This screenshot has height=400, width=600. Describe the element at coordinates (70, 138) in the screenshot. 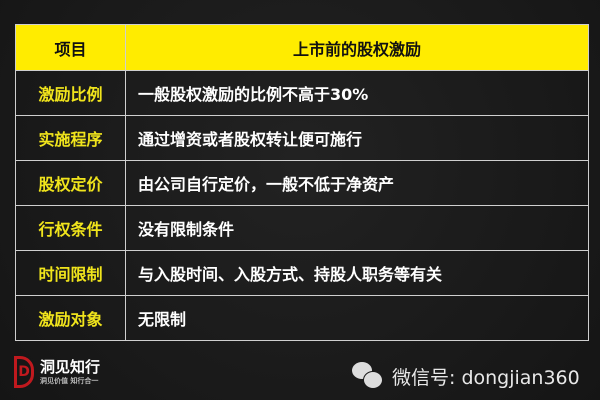

I see `row-item: 实施程序` at that location.